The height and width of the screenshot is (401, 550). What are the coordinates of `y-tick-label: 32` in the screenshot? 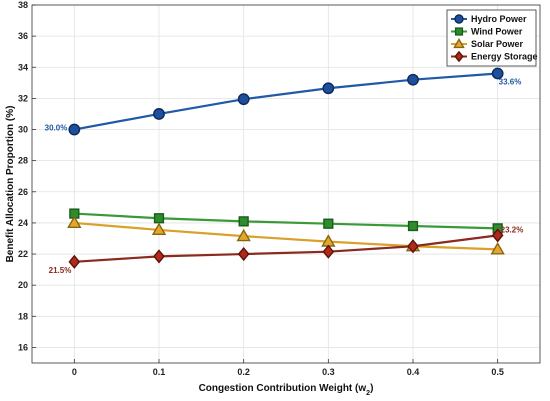 It's located at (23, 98).